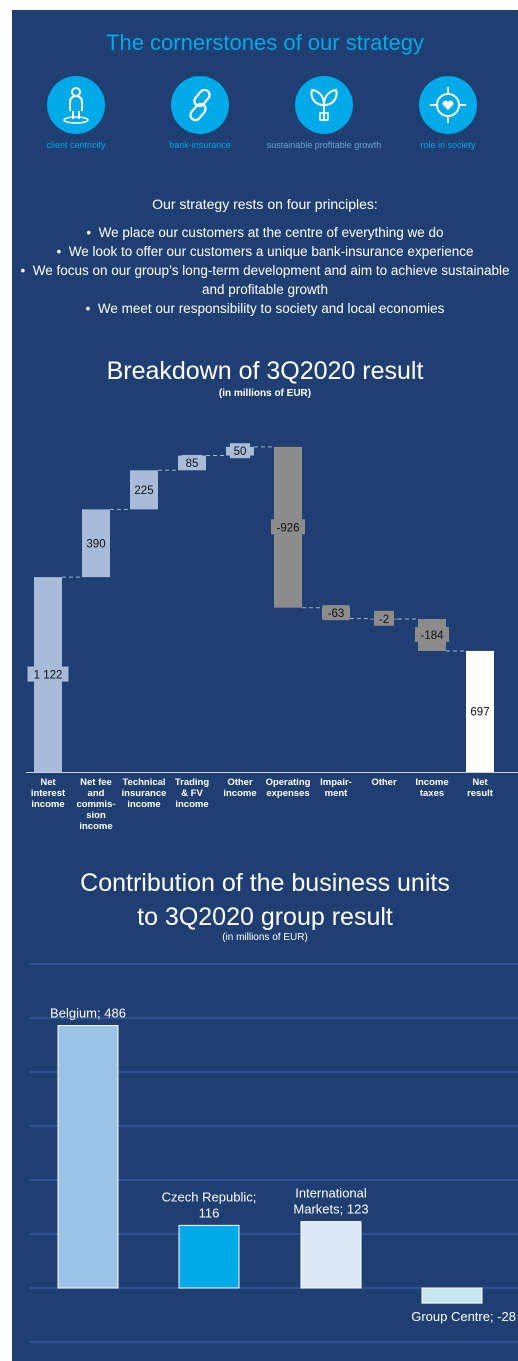 This screenshot has height=1361, width=518. What do you see at coordinates (337, 793) in the screenshot?
I see `waterfall-category-label: ment` at bounding box center [337, 793].